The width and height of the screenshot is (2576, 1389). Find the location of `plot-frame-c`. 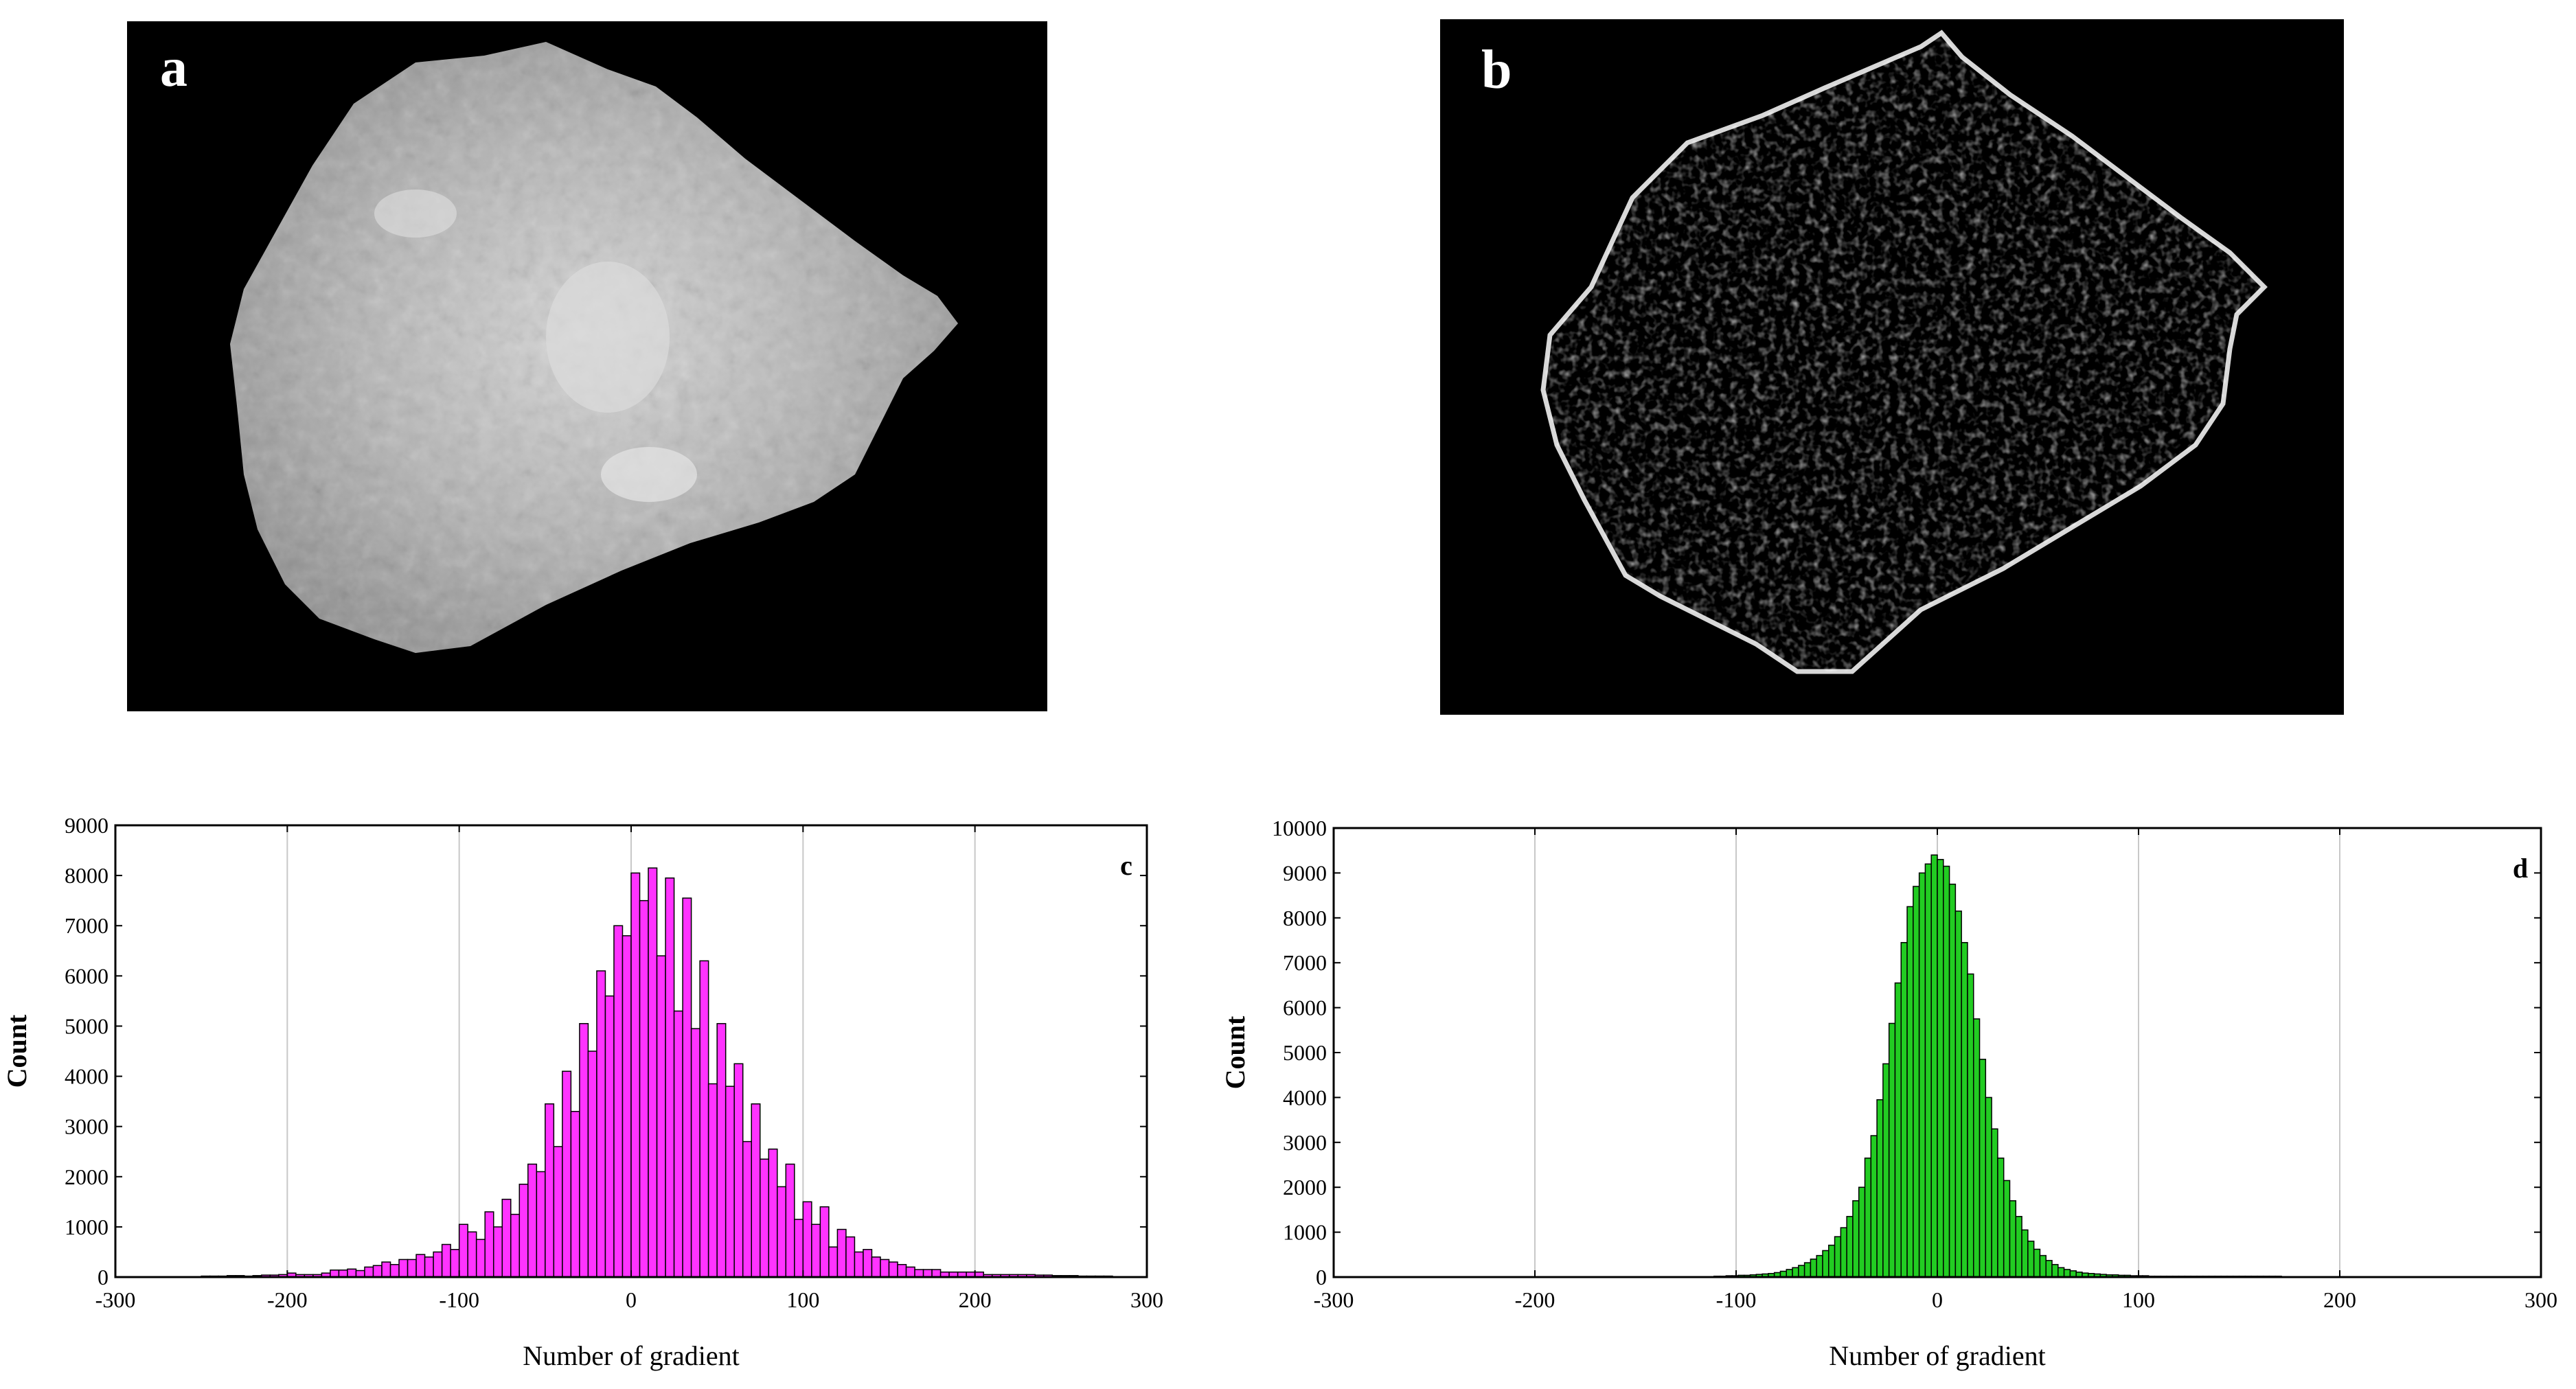

plot-frame-c is located at coordinates (631, 1051).